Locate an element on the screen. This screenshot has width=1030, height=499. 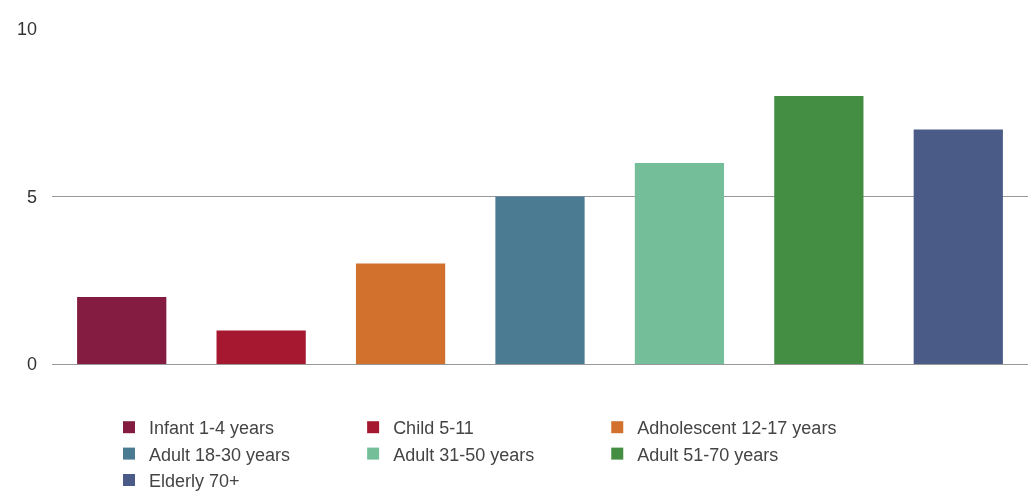
y-tick-label: 5 is located at coordinates (31, 196).